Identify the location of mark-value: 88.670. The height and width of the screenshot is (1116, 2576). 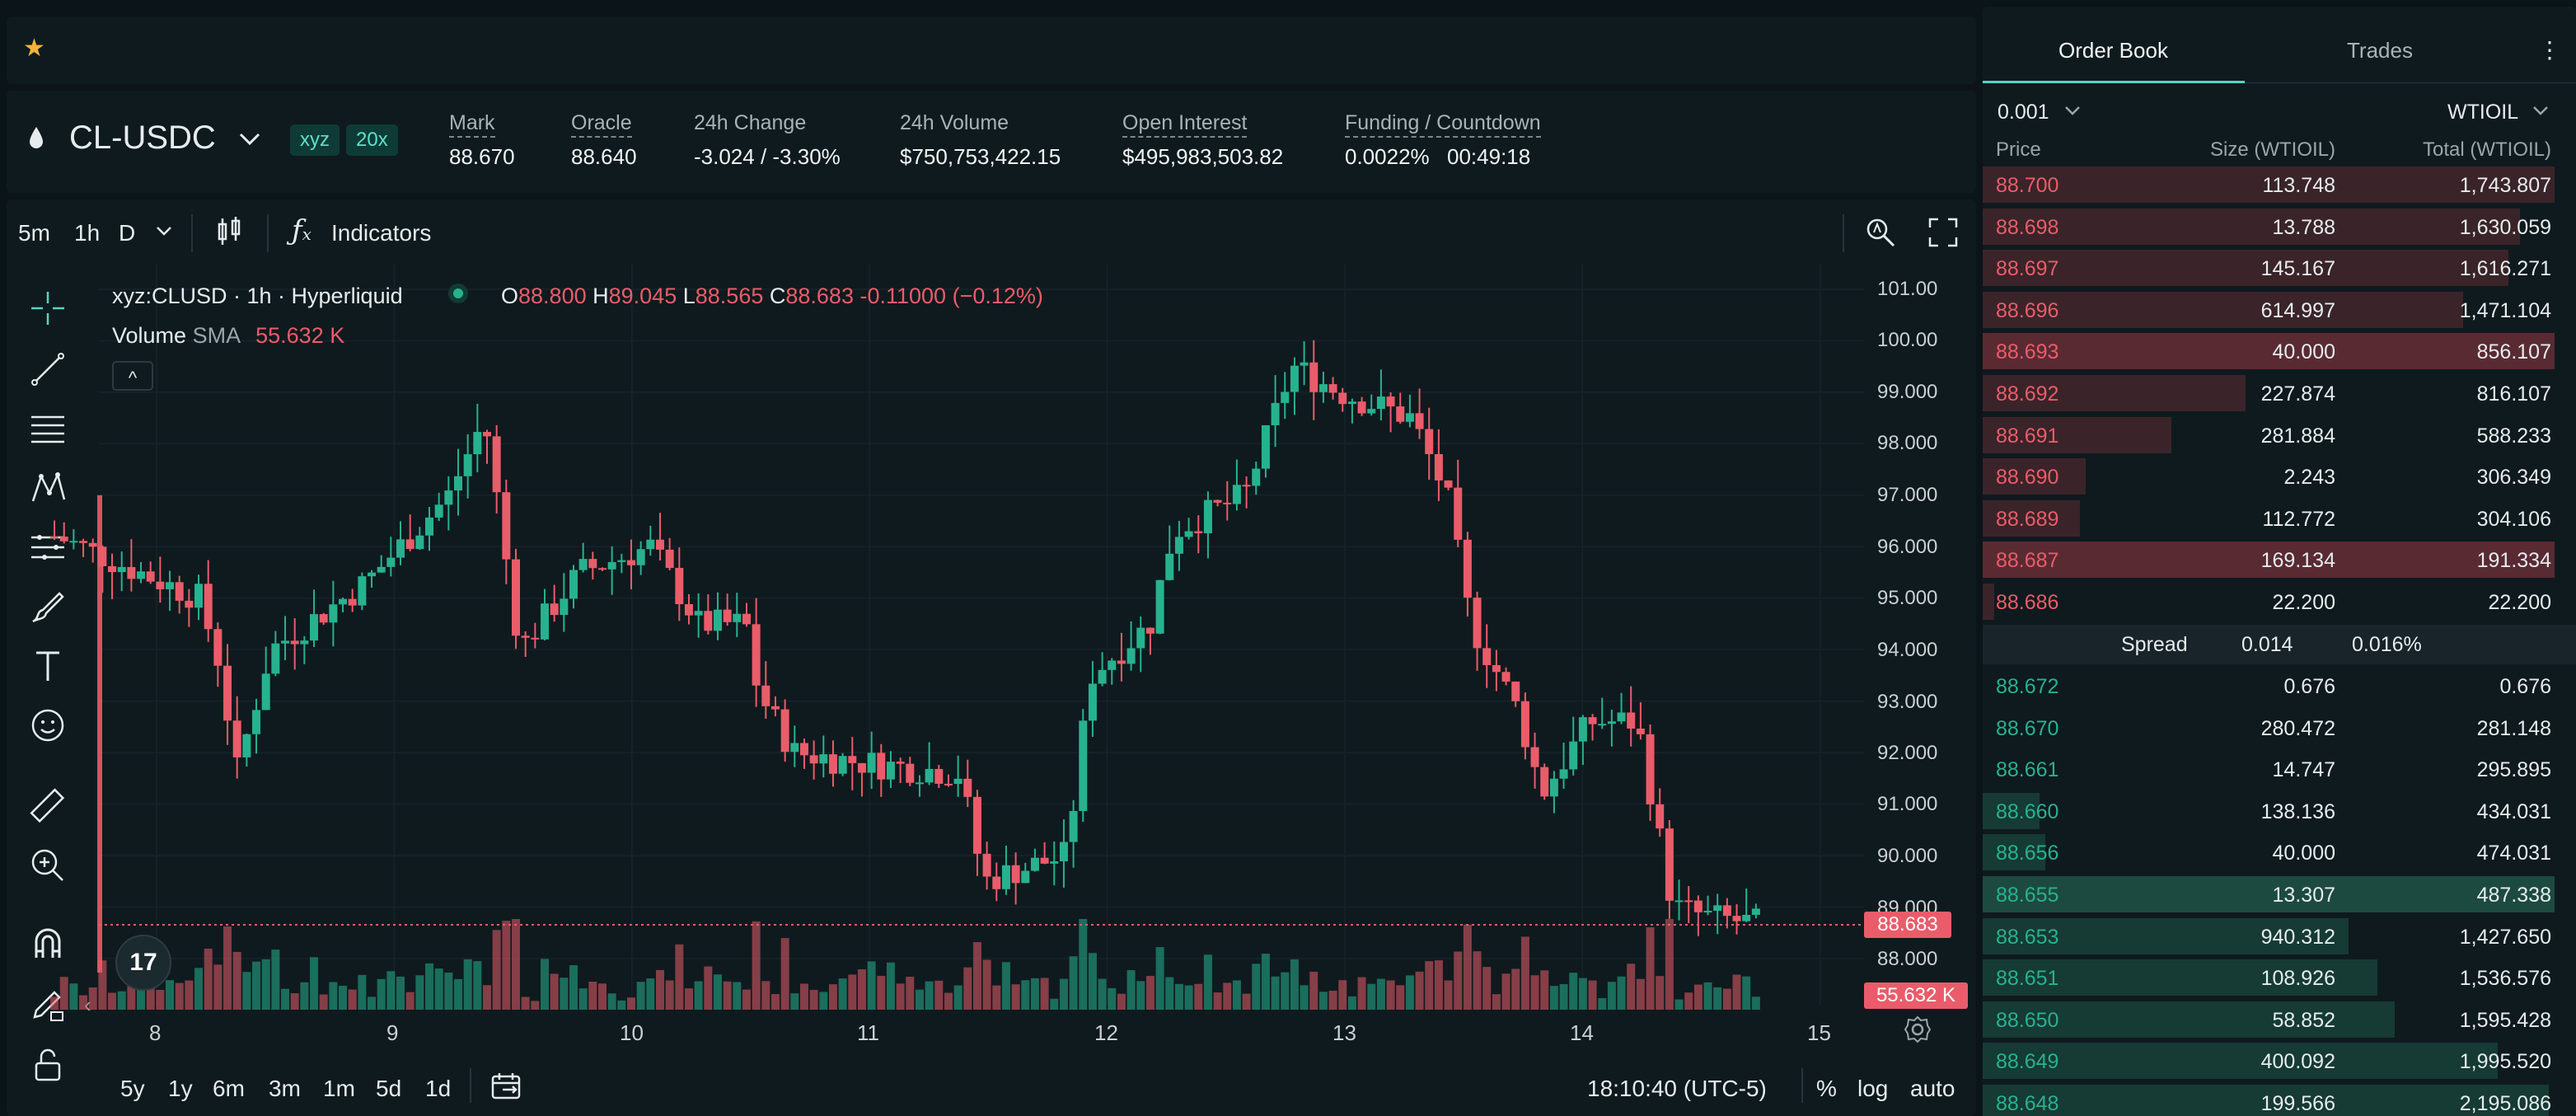
(482, 156).